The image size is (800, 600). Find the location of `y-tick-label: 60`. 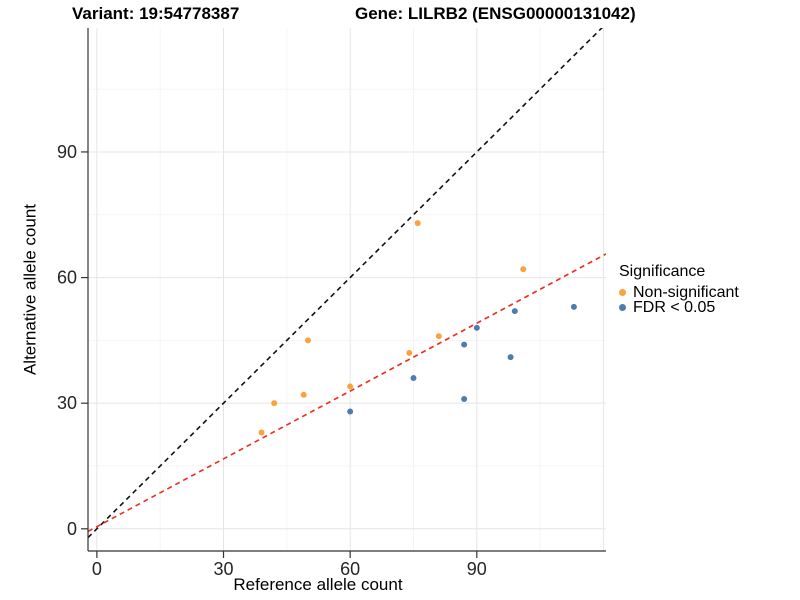

y-tick-label: 60 is located at coordinates (67, 278).